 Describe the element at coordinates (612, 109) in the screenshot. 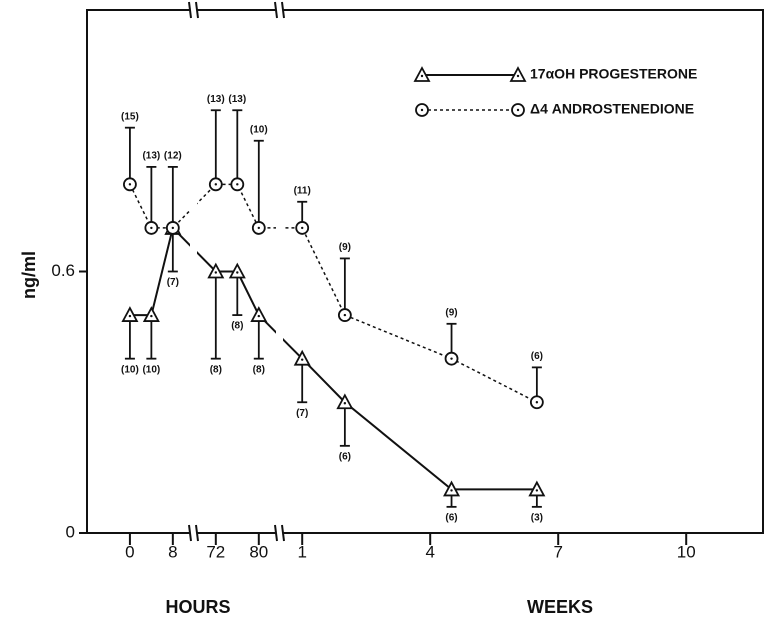

I see `legend-label: Δ4 ANDROSTENEDIONE` at that location.